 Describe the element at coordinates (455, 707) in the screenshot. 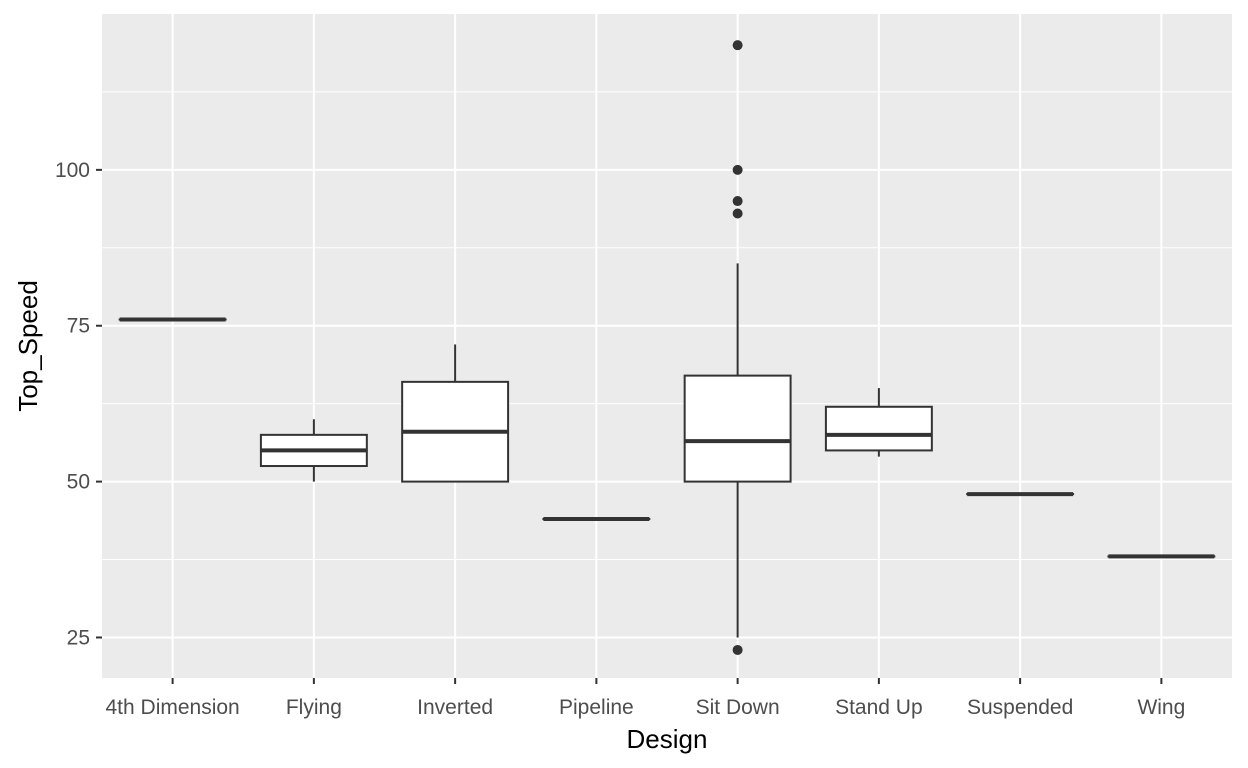

I see `x-tick-label: Inverted` at that location.